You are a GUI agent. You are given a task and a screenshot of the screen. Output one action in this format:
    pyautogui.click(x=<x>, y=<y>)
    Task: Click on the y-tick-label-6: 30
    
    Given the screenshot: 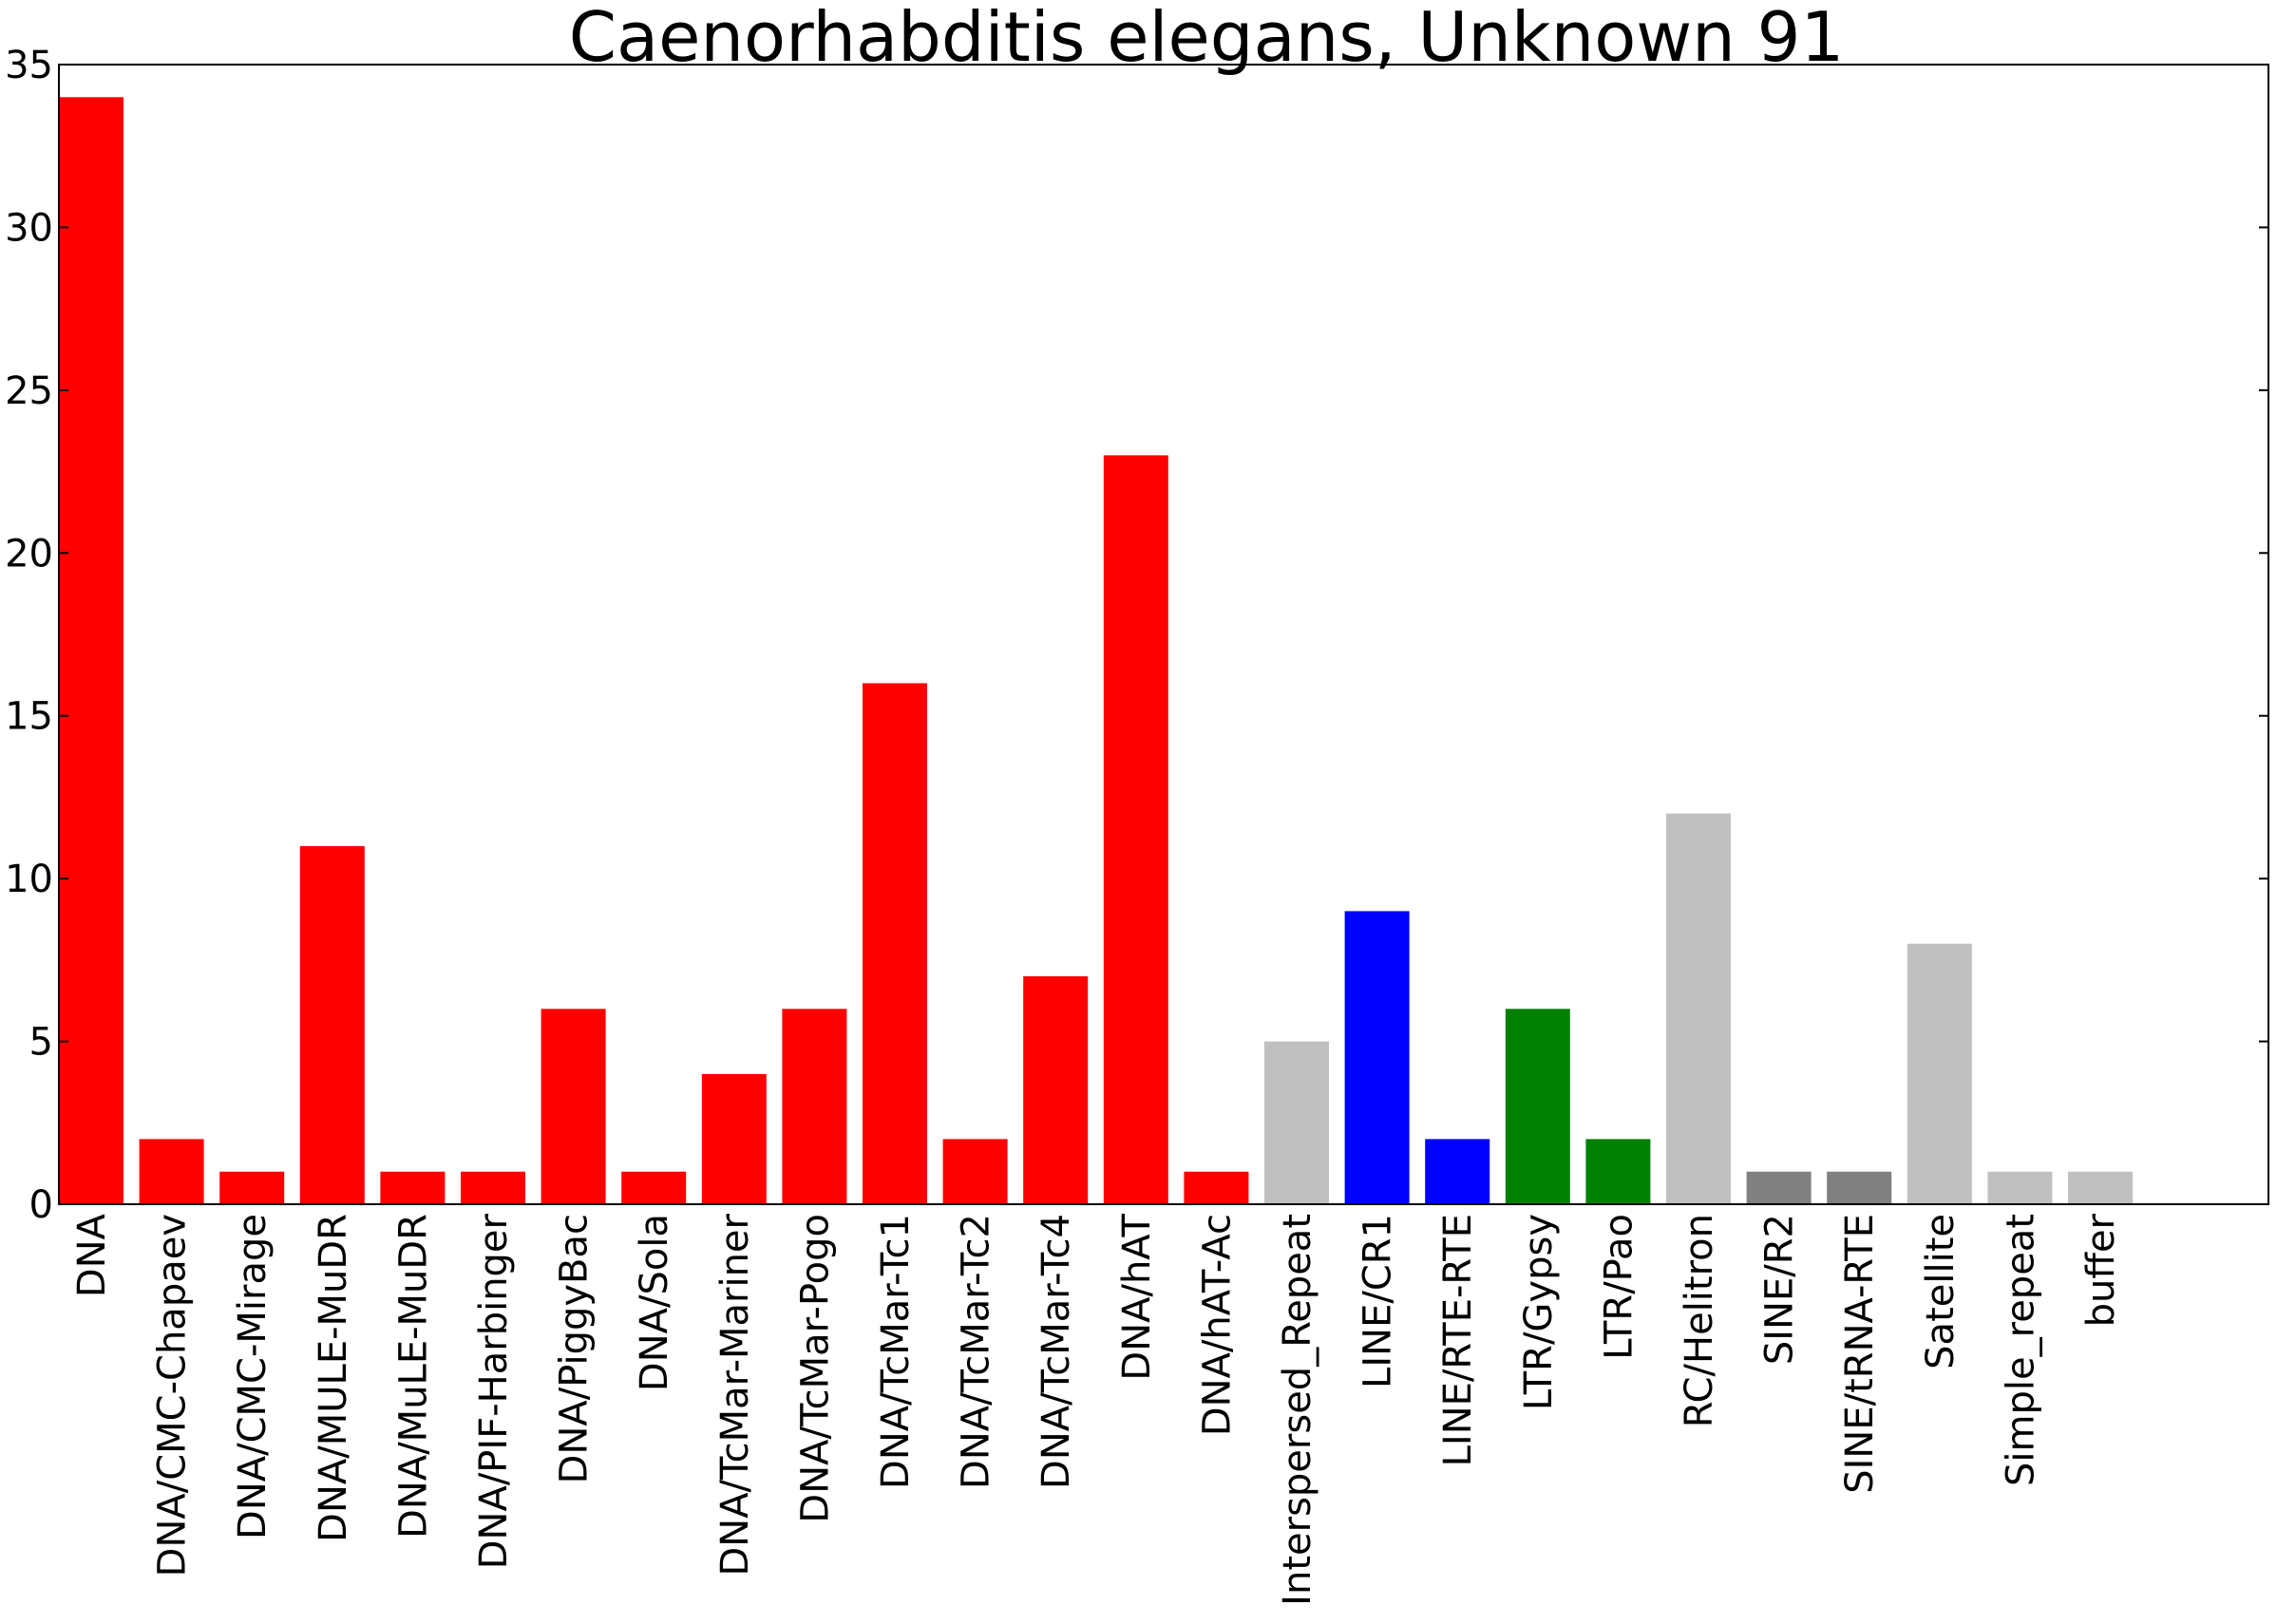 What is the action you would take?
    pyautogui.click(x=29, y=228)
    